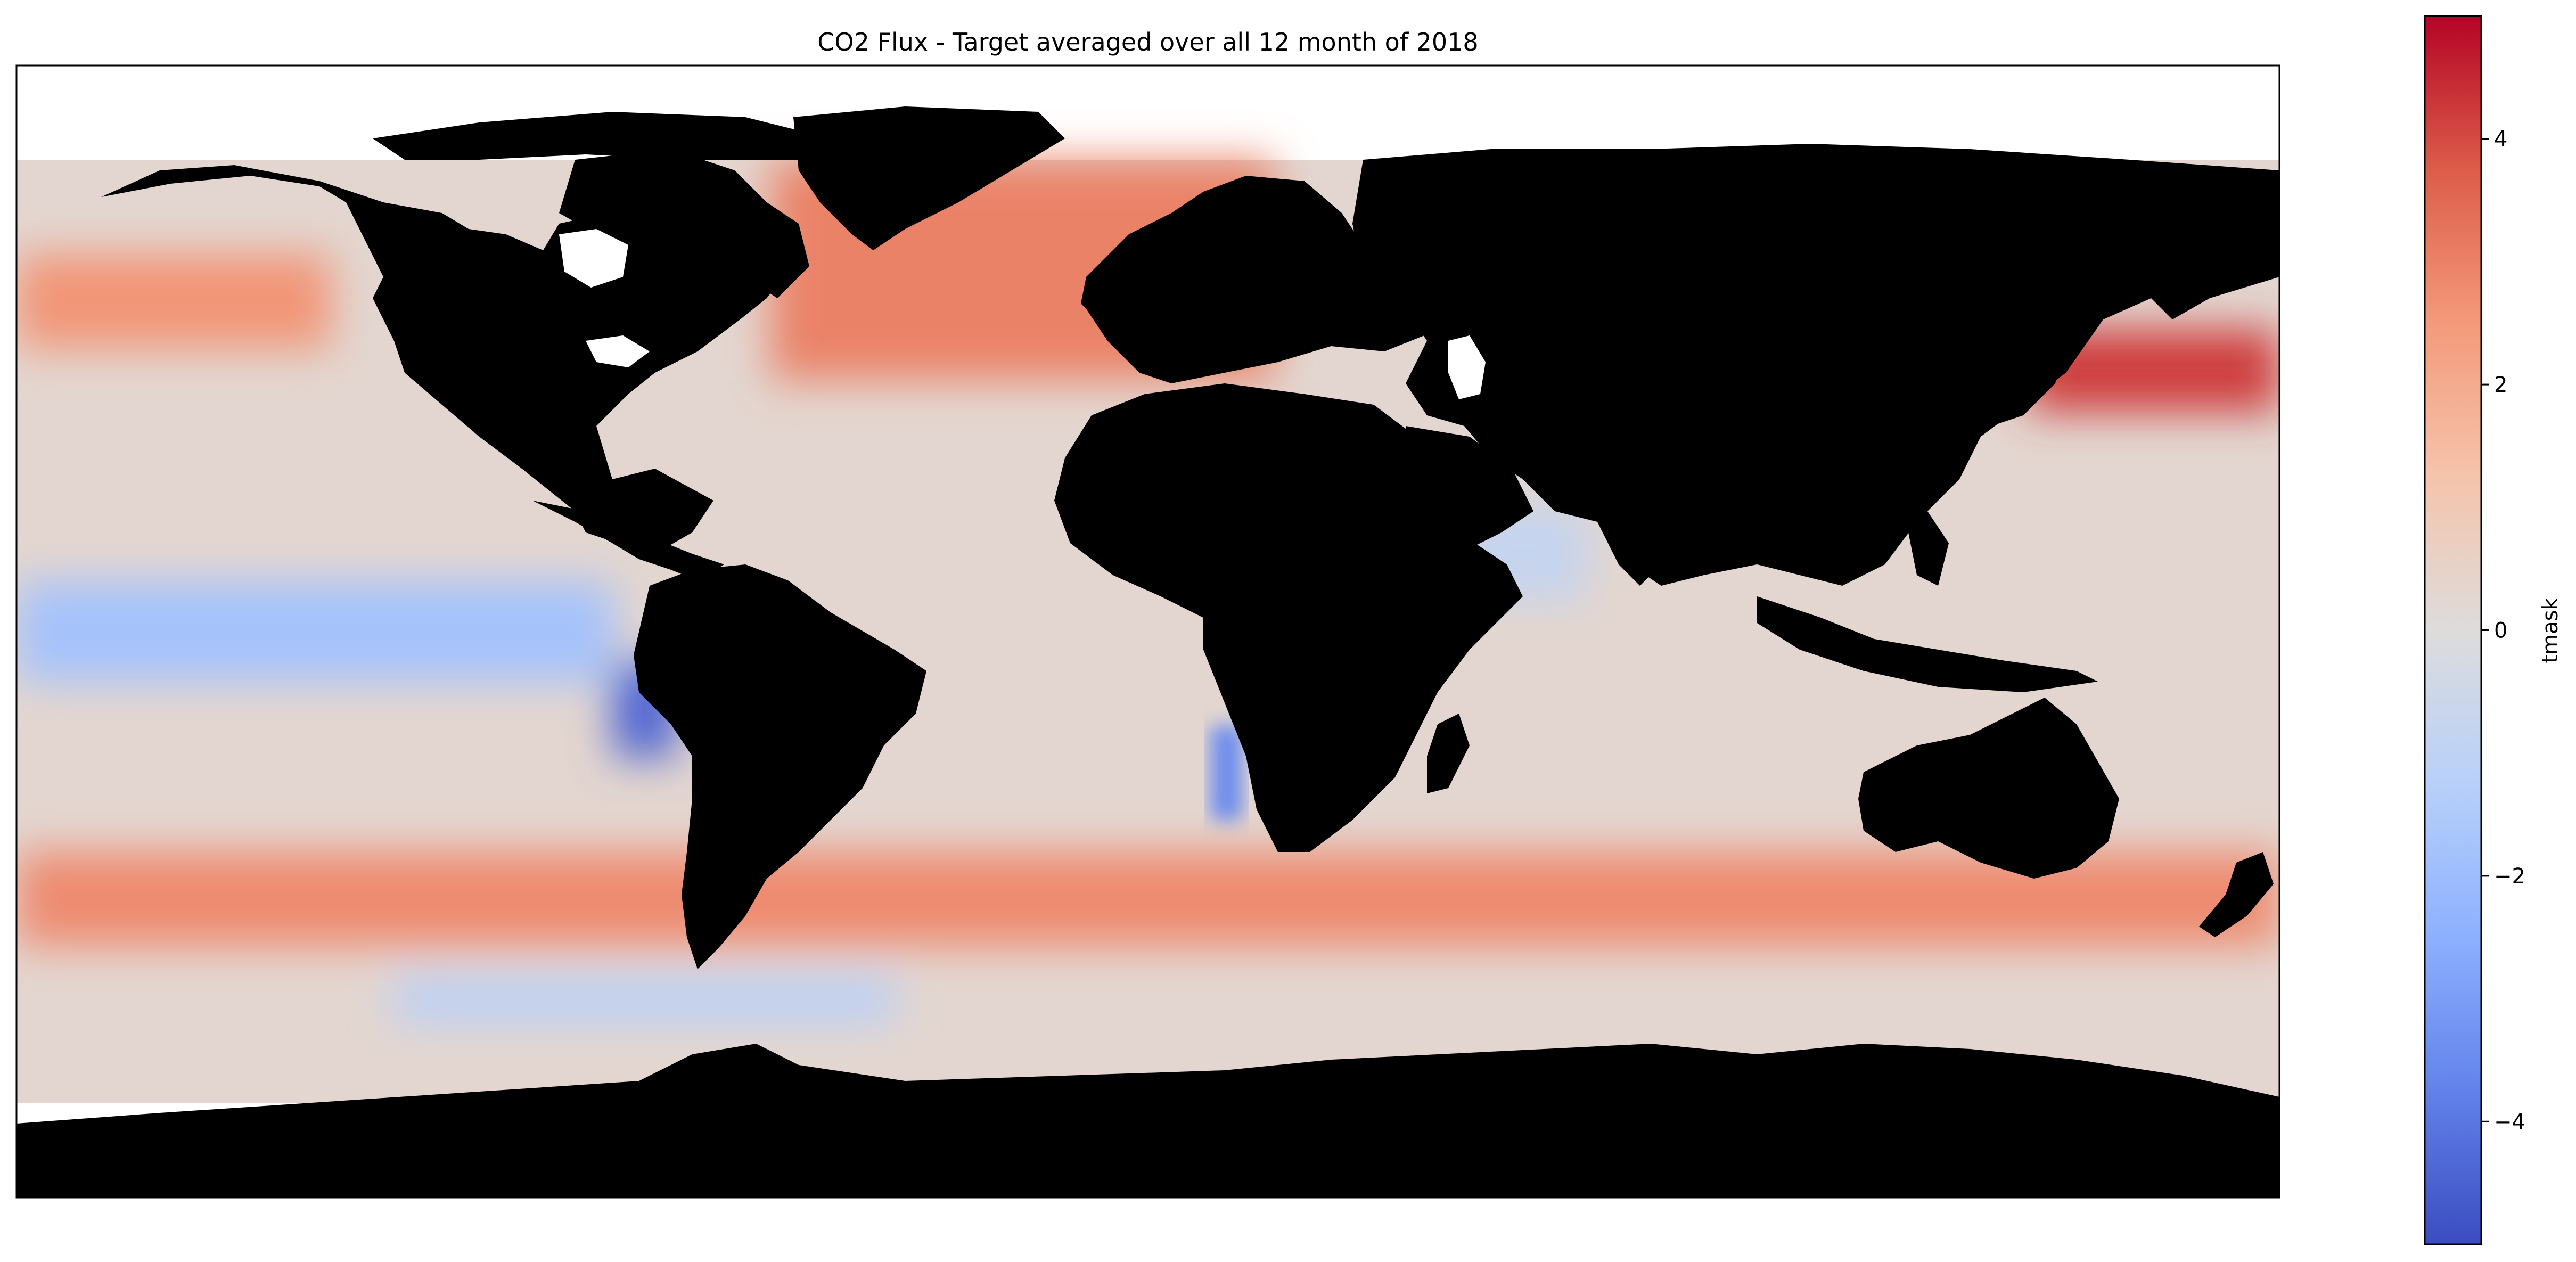 This screenshot has height=1262, width=2576. I want to click on colorbar-ramp, so click(2453, 630).